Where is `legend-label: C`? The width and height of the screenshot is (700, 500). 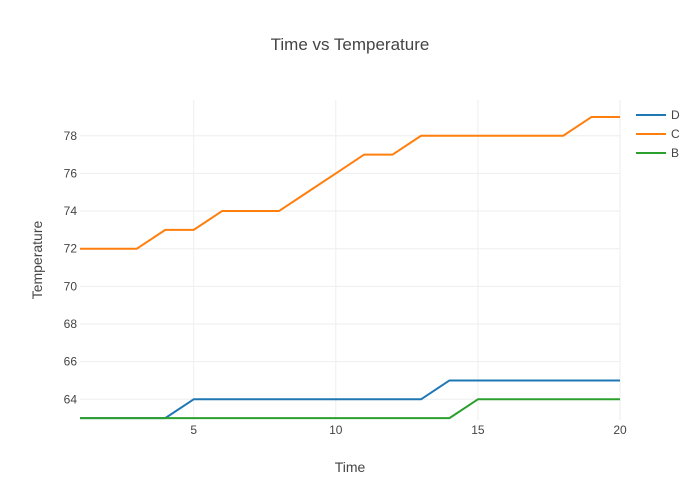
legend-label: C is located at coordinates (675, 134).